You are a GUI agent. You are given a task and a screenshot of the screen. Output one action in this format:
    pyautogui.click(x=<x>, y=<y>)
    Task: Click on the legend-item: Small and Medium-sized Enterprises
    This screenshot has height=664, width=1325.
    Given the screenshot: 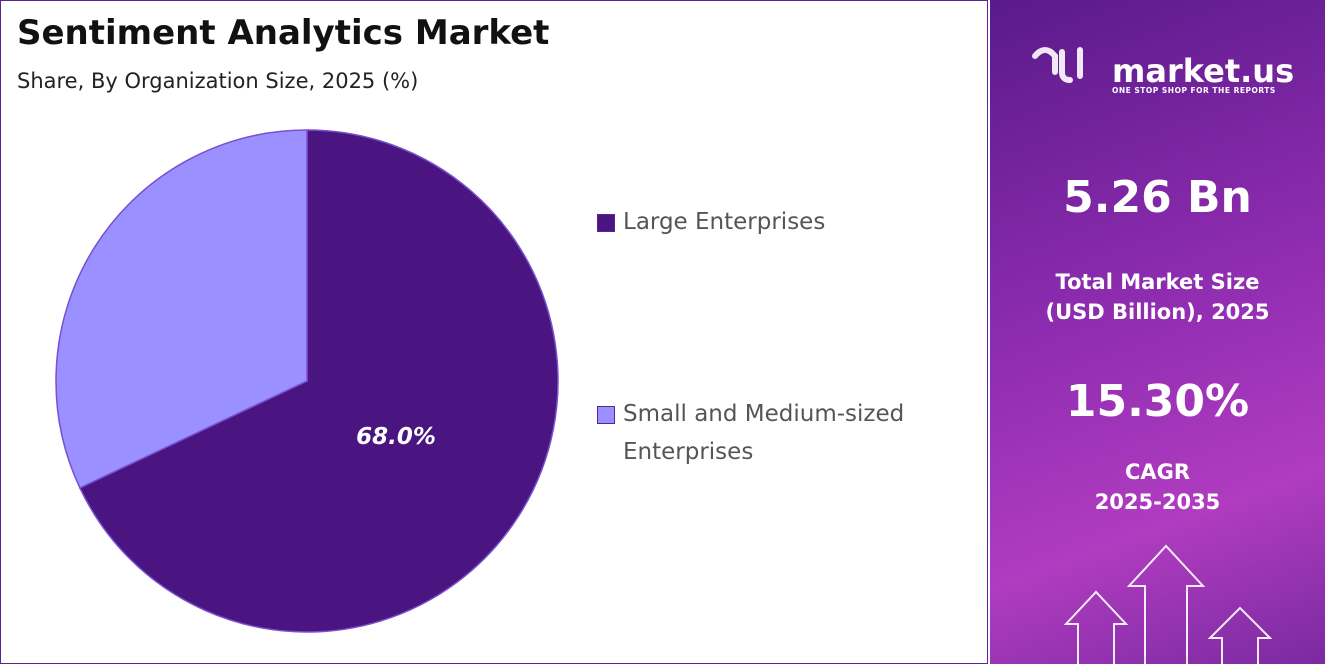 What is the action you would take?
    pyautogui.click(x=777, y=433)
    